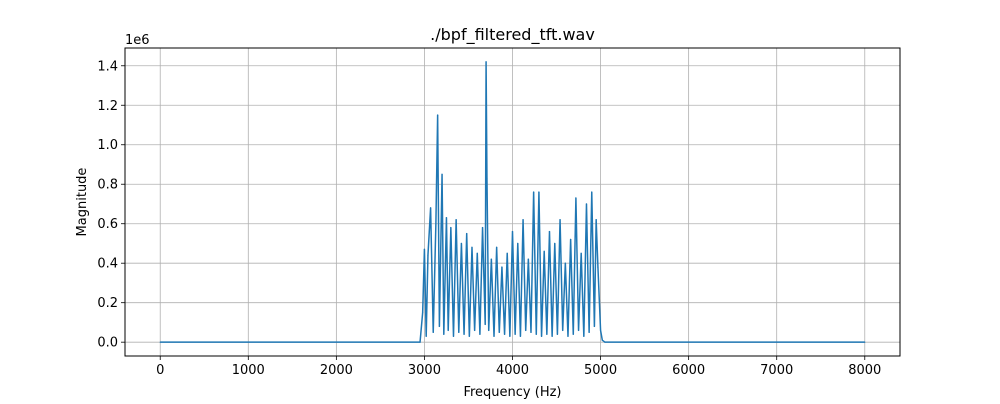 The height and width of the screenshot is (404, 1000). Describe the element at coordinates (336, 370) in the screenshot. I see `x-tick-label: 2000` at that location.